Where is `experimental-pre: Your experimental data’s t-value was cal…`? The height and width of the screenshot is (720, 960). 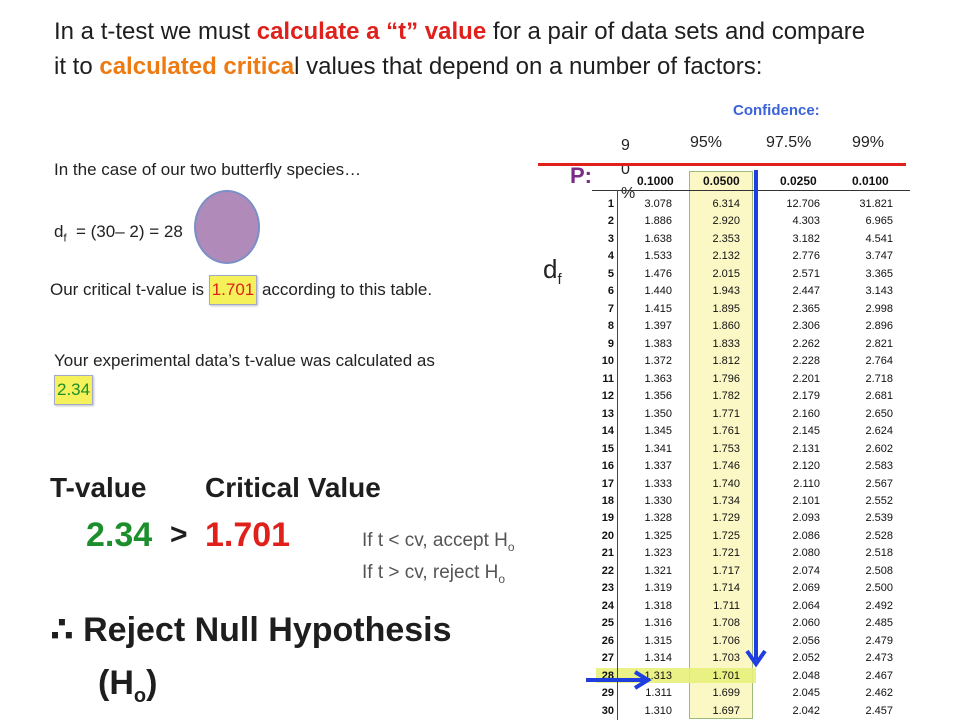 experimental-pre: Your experimental data’s t-value was cal… is located at coordinates (244, 360).